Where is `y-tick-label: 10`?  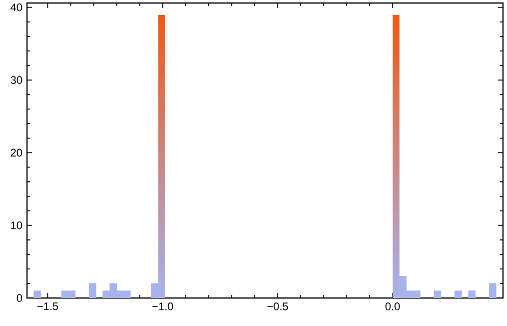 y-tick-label: 10 is located at coordinates (16, 225).